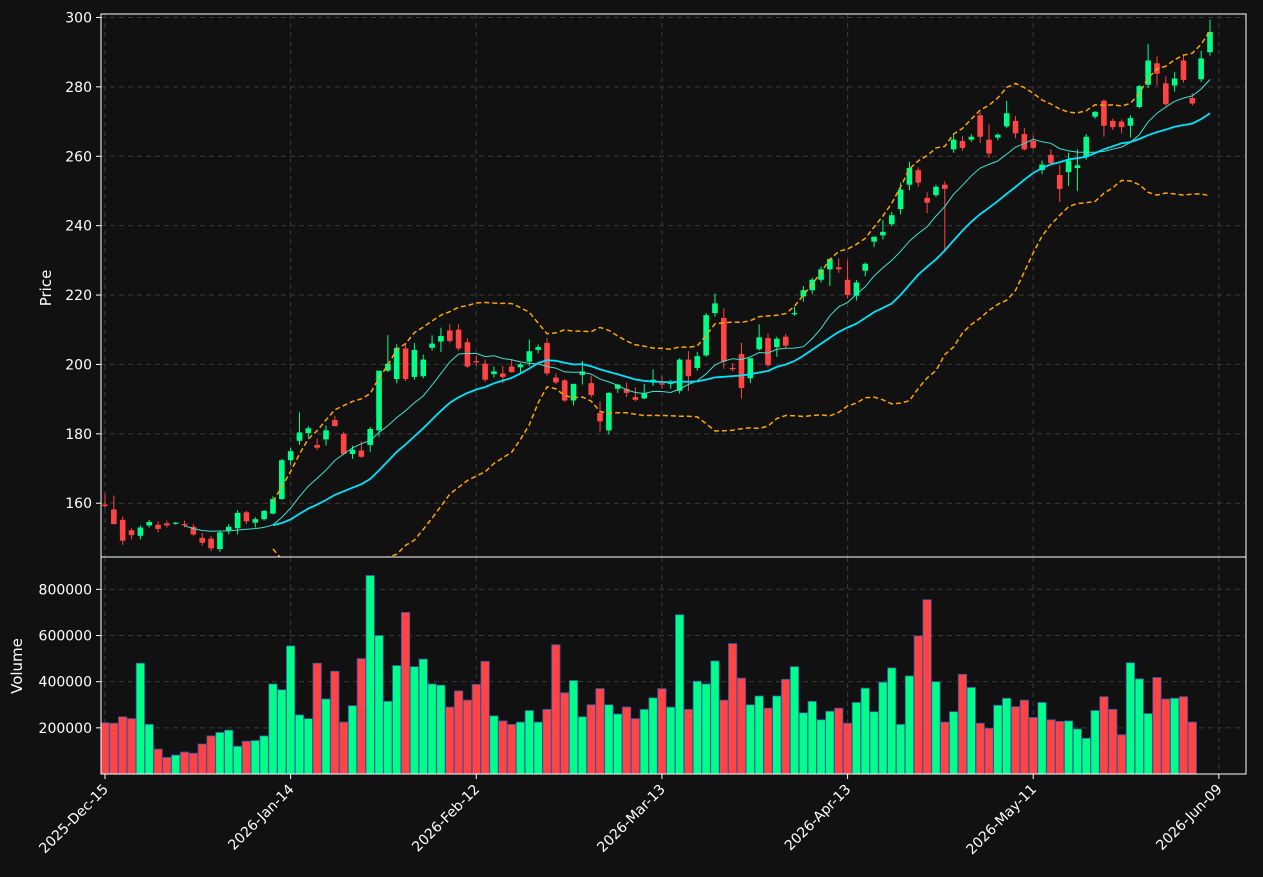 The image size is (1263, 877). What do you see at coordinates (78, 435) in the screenshot?
I see `price-tick-label: 180` at bounding box center [78, 435].